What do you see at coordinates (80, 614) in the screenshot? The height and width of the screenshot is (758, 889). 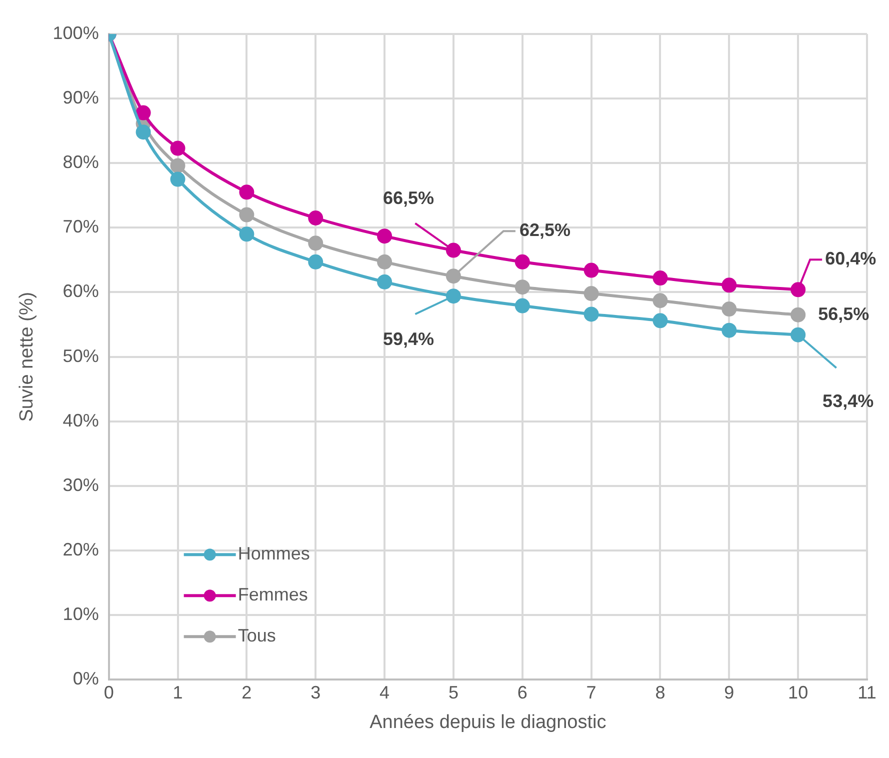 I see `y-tick-label: 10%` at bounding box center [80, 614].